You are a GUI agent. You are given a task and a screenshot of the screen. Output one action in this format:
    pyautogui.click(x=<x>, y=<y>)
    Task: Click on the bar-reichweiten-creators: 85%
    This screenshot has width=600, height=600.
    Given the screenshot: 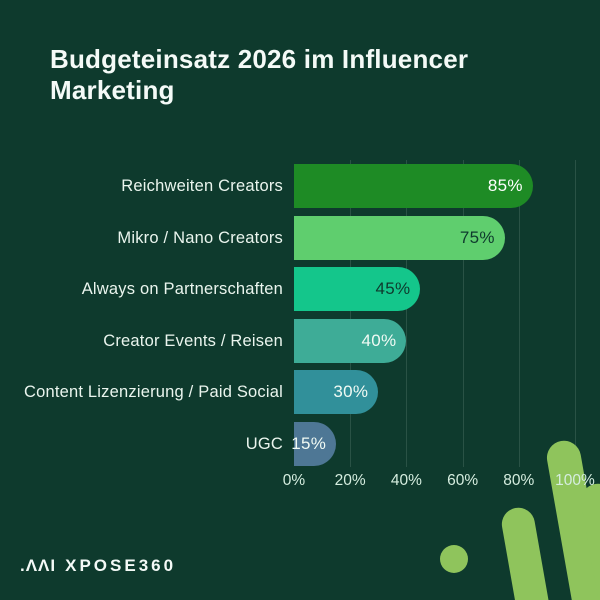 What is the action you would take?
    pyautogui.click(x=413, y=186)
    